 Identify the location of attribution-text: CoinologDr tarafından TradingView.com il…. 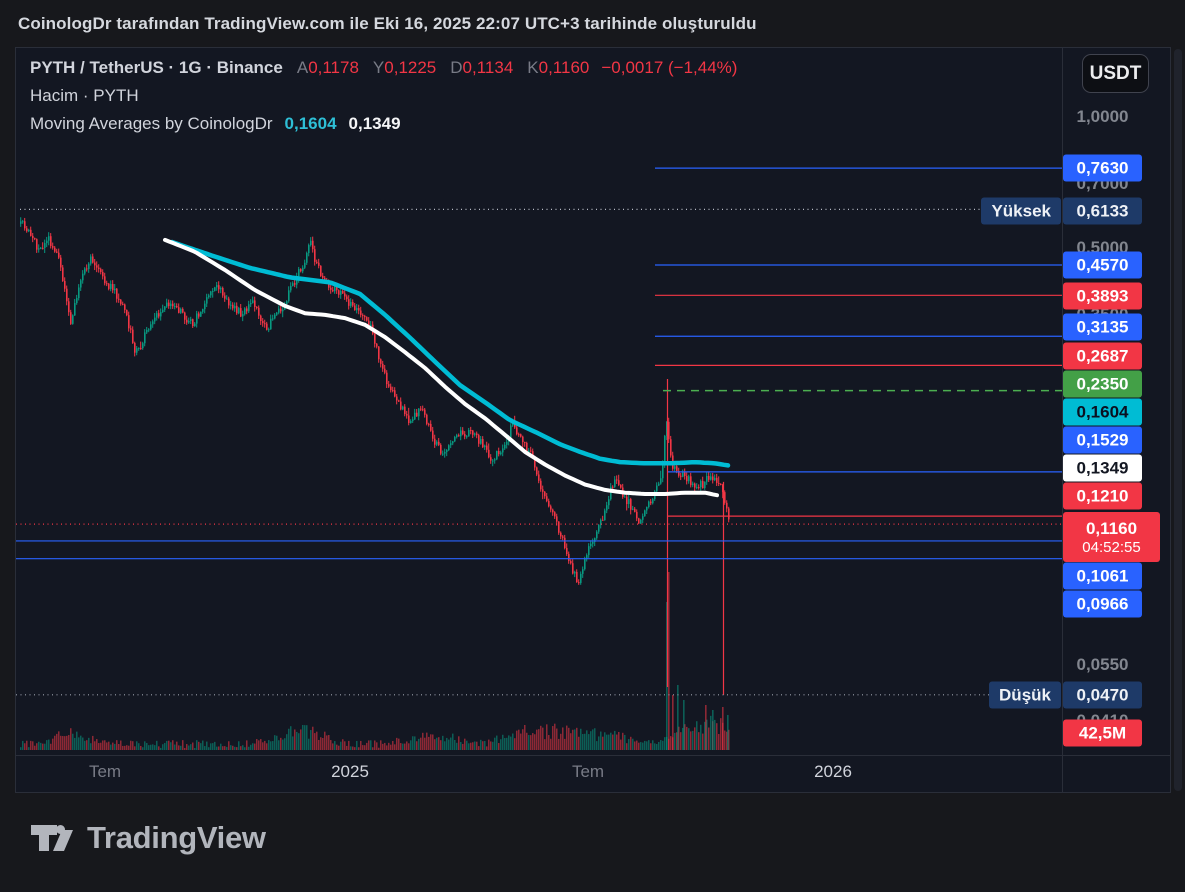
(387, 23).